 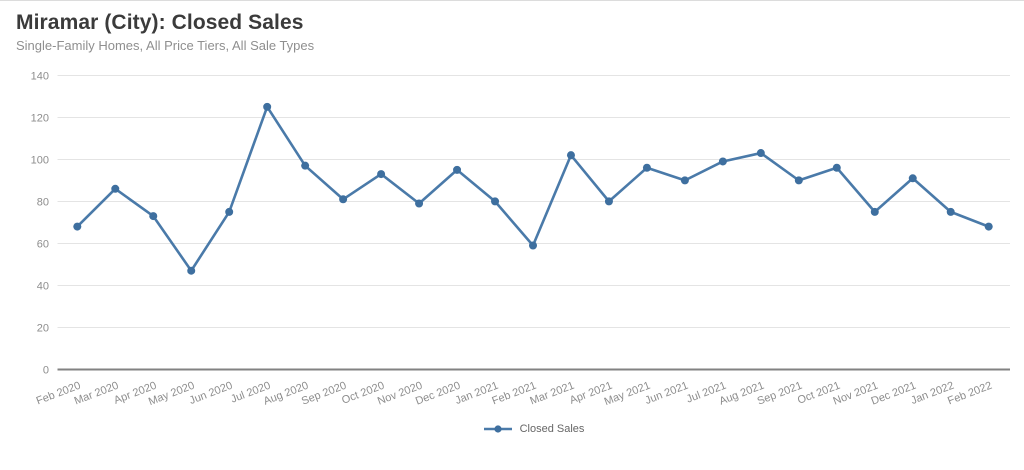 What do you see at coordinates (970, 394) in the screenshot?
I see `x-tick-label: Feb 2022` at bounding box center [970, 394].